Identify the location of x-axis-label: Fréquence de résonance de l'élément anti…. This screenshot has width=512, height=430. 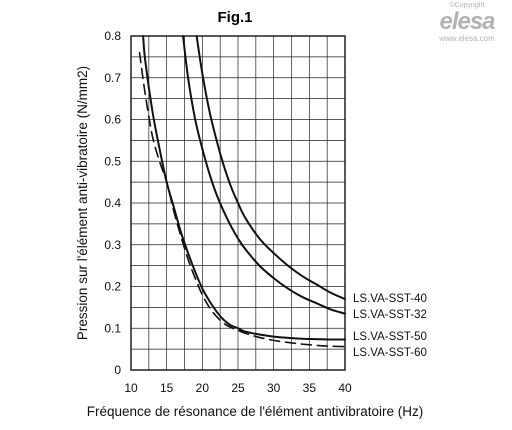
(255, 411).